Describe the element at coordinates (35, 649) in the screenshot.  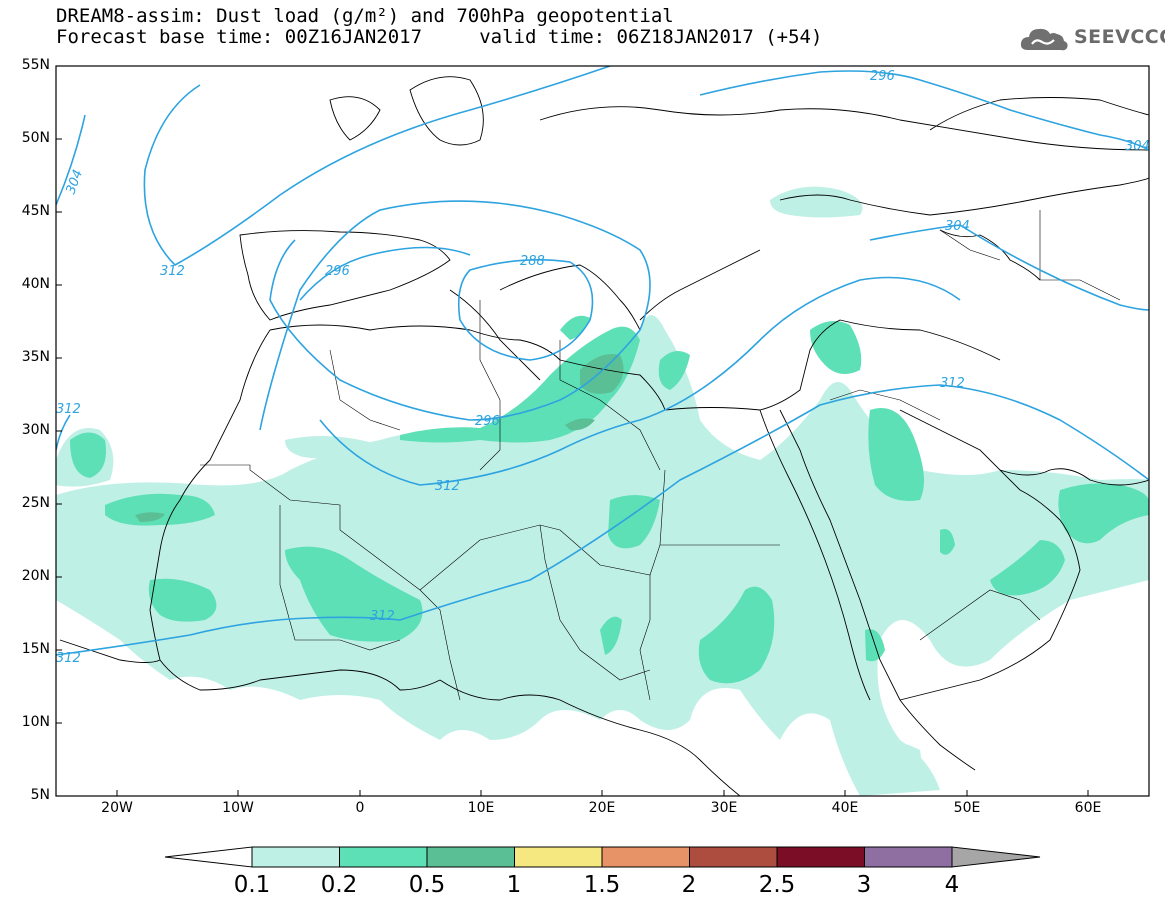
I see `lat-label: 15N` at that location.